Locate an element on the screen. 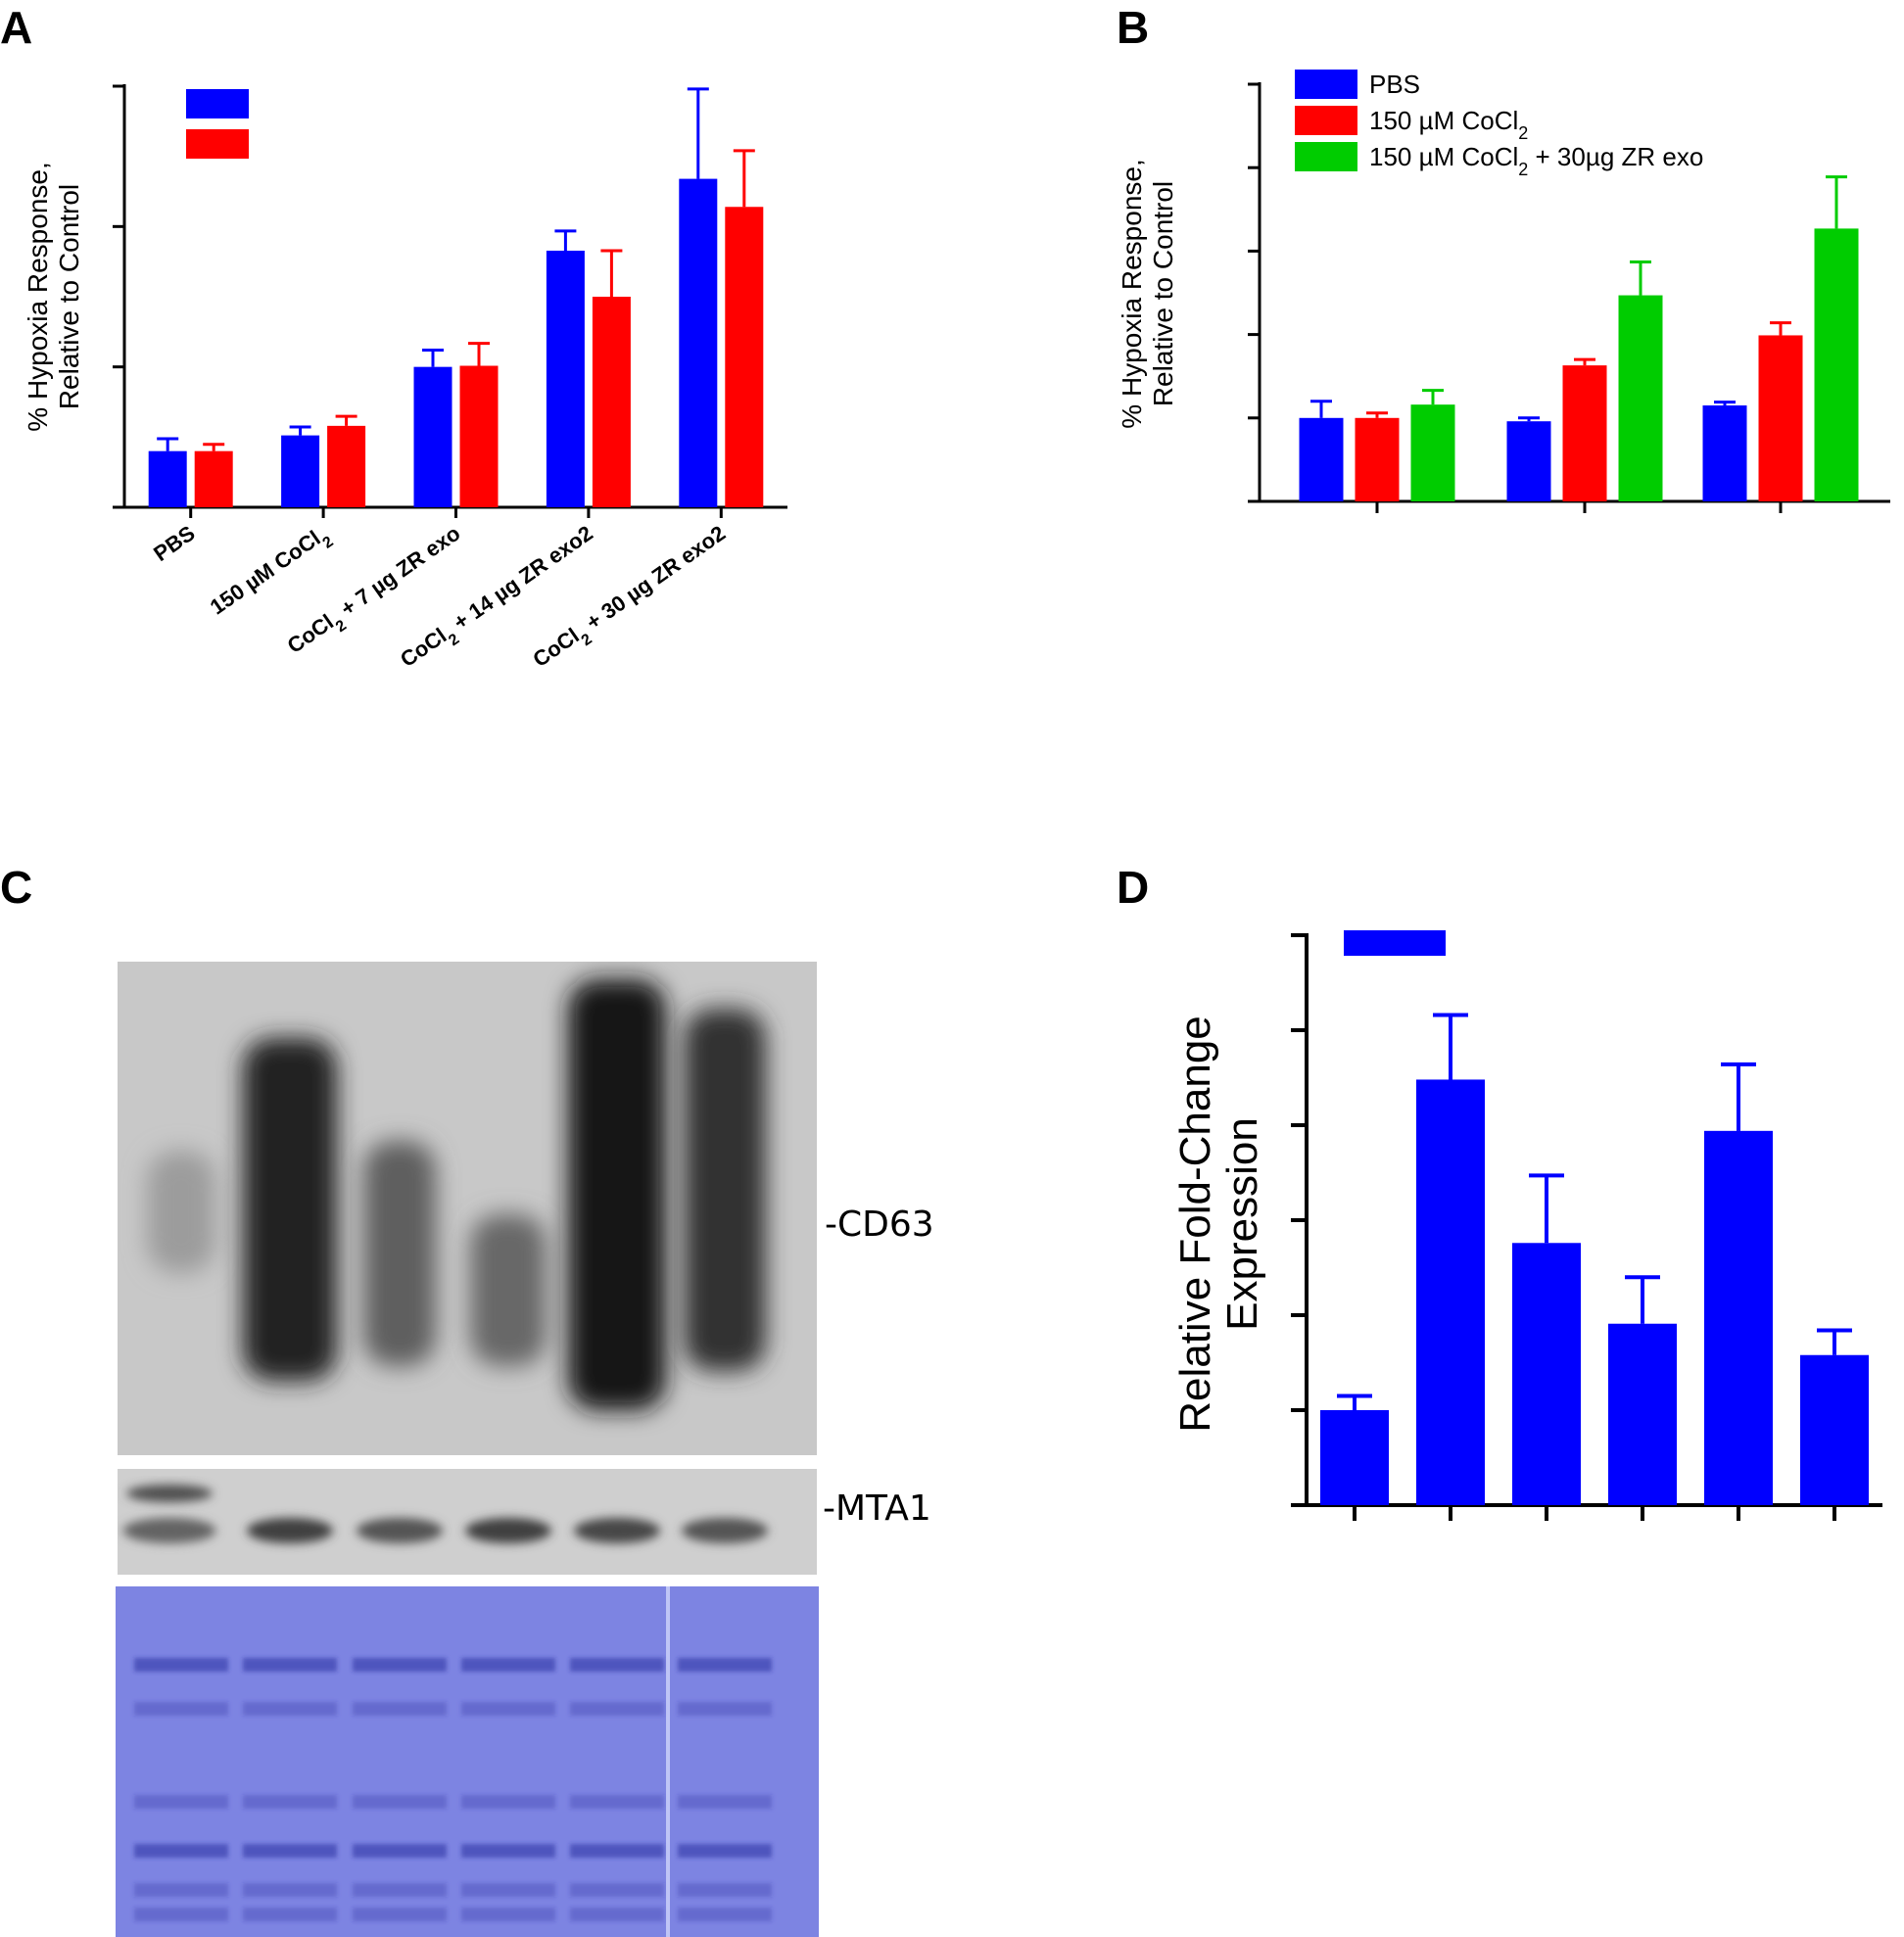 This screenshot has height=1937, width=1904. chart-a-x-tick-label-main: CoCl is located at coordinates (310, 634).